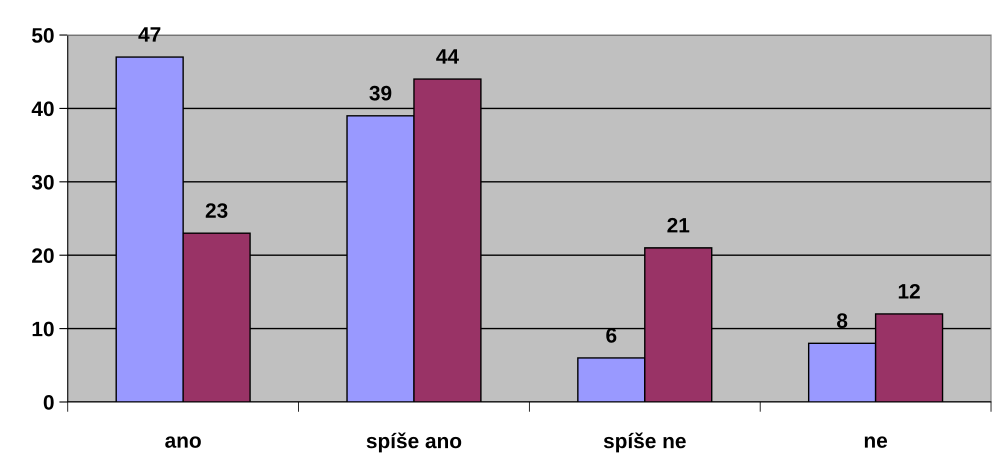 Image resolution: width=996 pixels, height=461 pixels. I want to click on x-tick-label: spíše ne, so click(645, 442).